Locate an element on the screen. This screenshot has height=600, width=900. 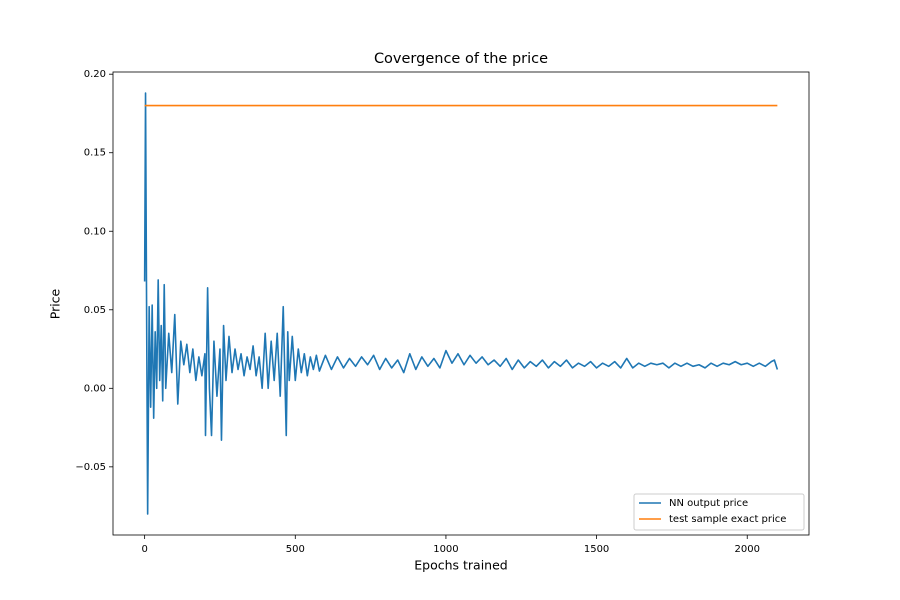
legend-box is located at coordinates (719, 512).